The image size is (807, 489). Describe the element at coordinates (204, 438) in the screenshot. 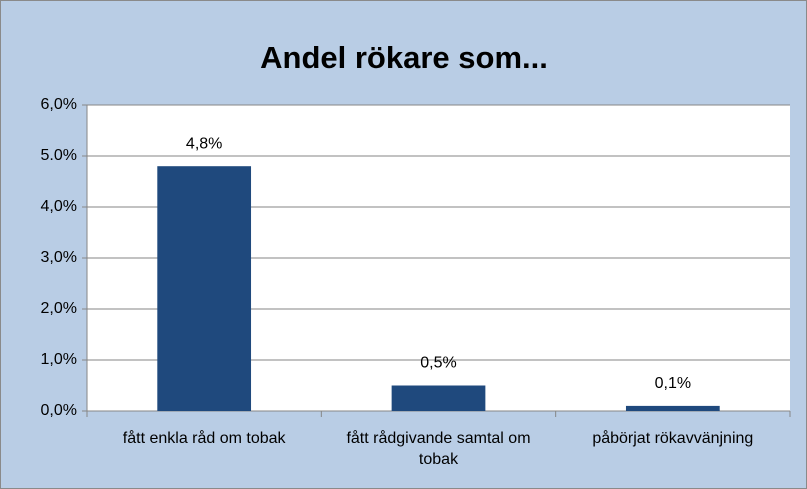

I see `x-tick-label: fått enkla råd om tobak` at that location.